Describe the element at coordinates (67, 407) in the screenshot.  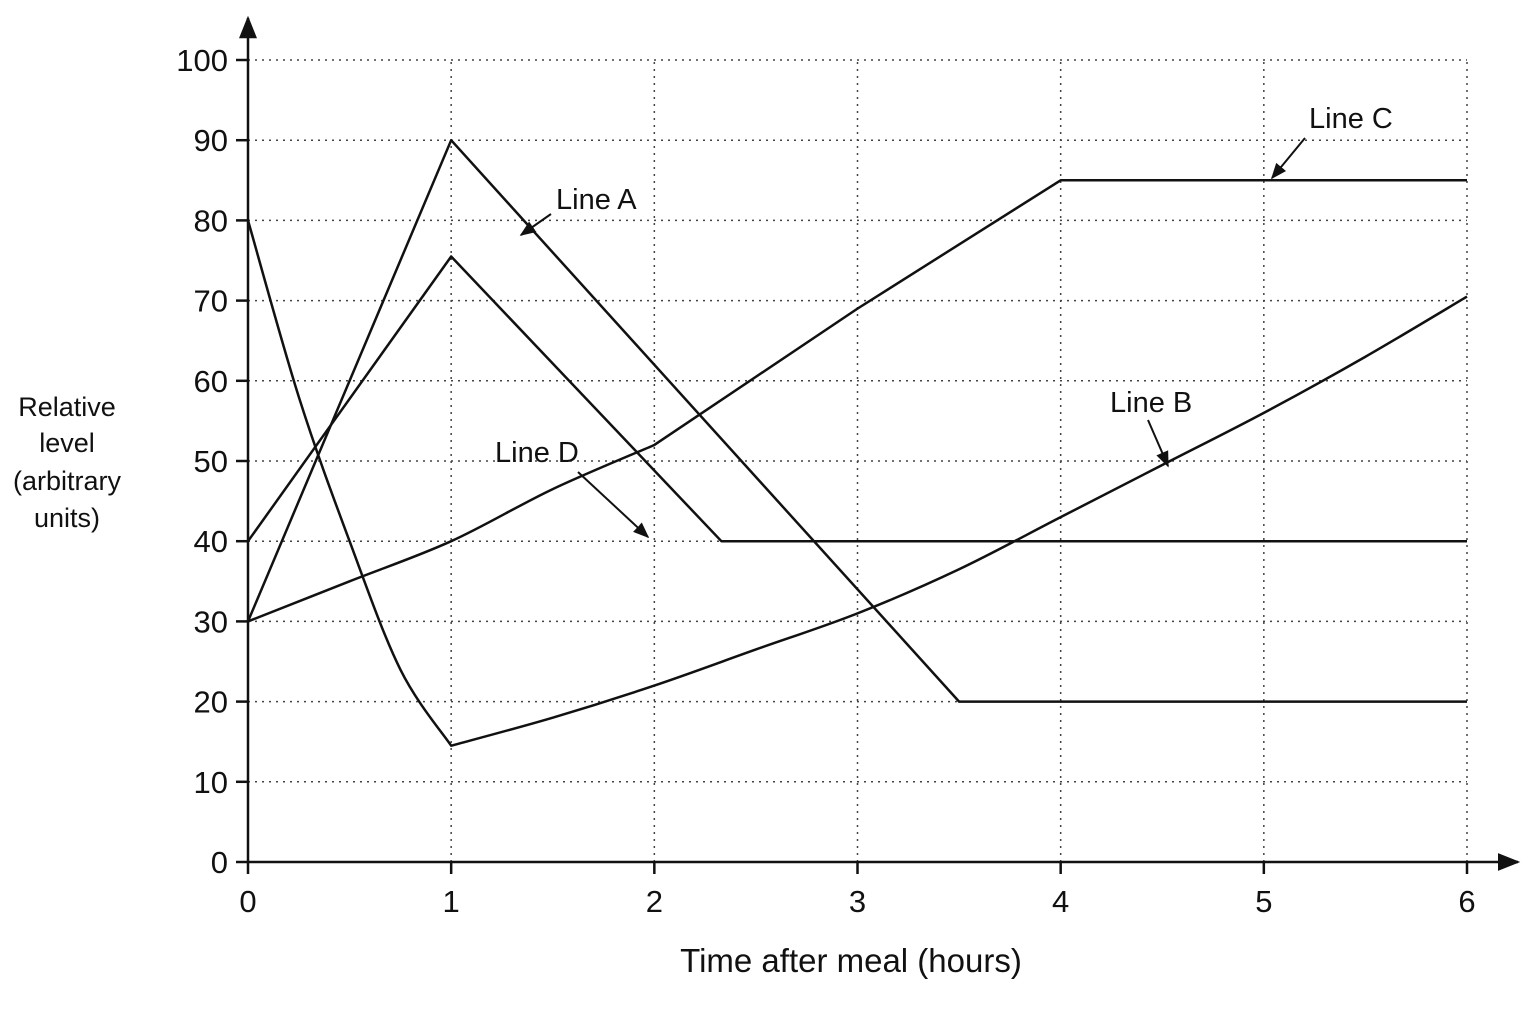
I see `y-axis-title-line-1: Relative` at that location.